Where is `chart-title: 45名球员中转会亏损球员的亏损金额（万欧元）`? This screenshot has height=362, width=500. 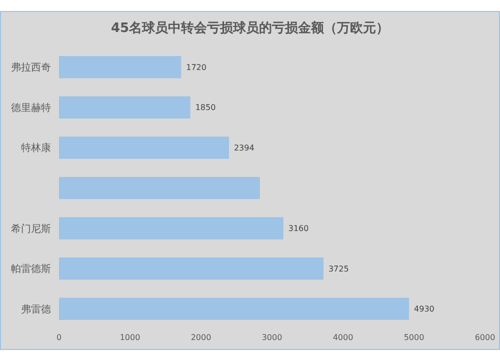
chart-title: 45名球员中转会亏损球员的亏损金额（万欧元） is located at coordinates (250, 28).